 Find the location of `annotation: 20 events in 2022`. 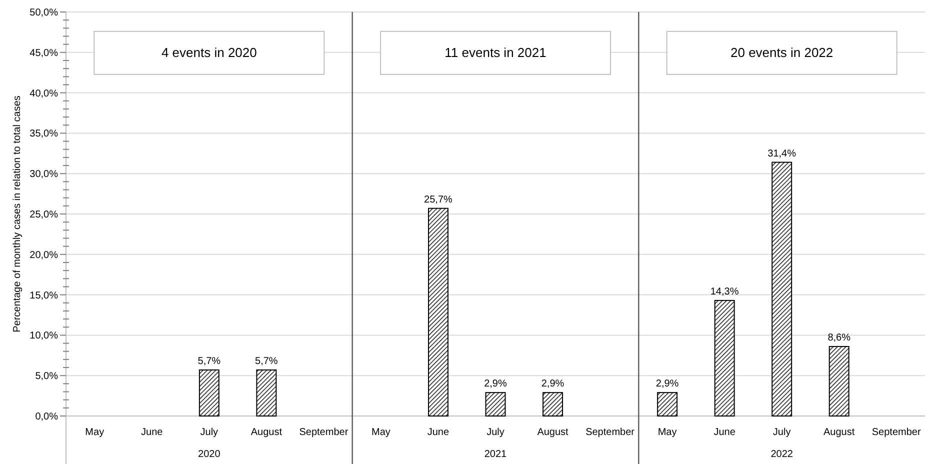

annotation: 20 events in 2022 is located at coordinates (782, 52).